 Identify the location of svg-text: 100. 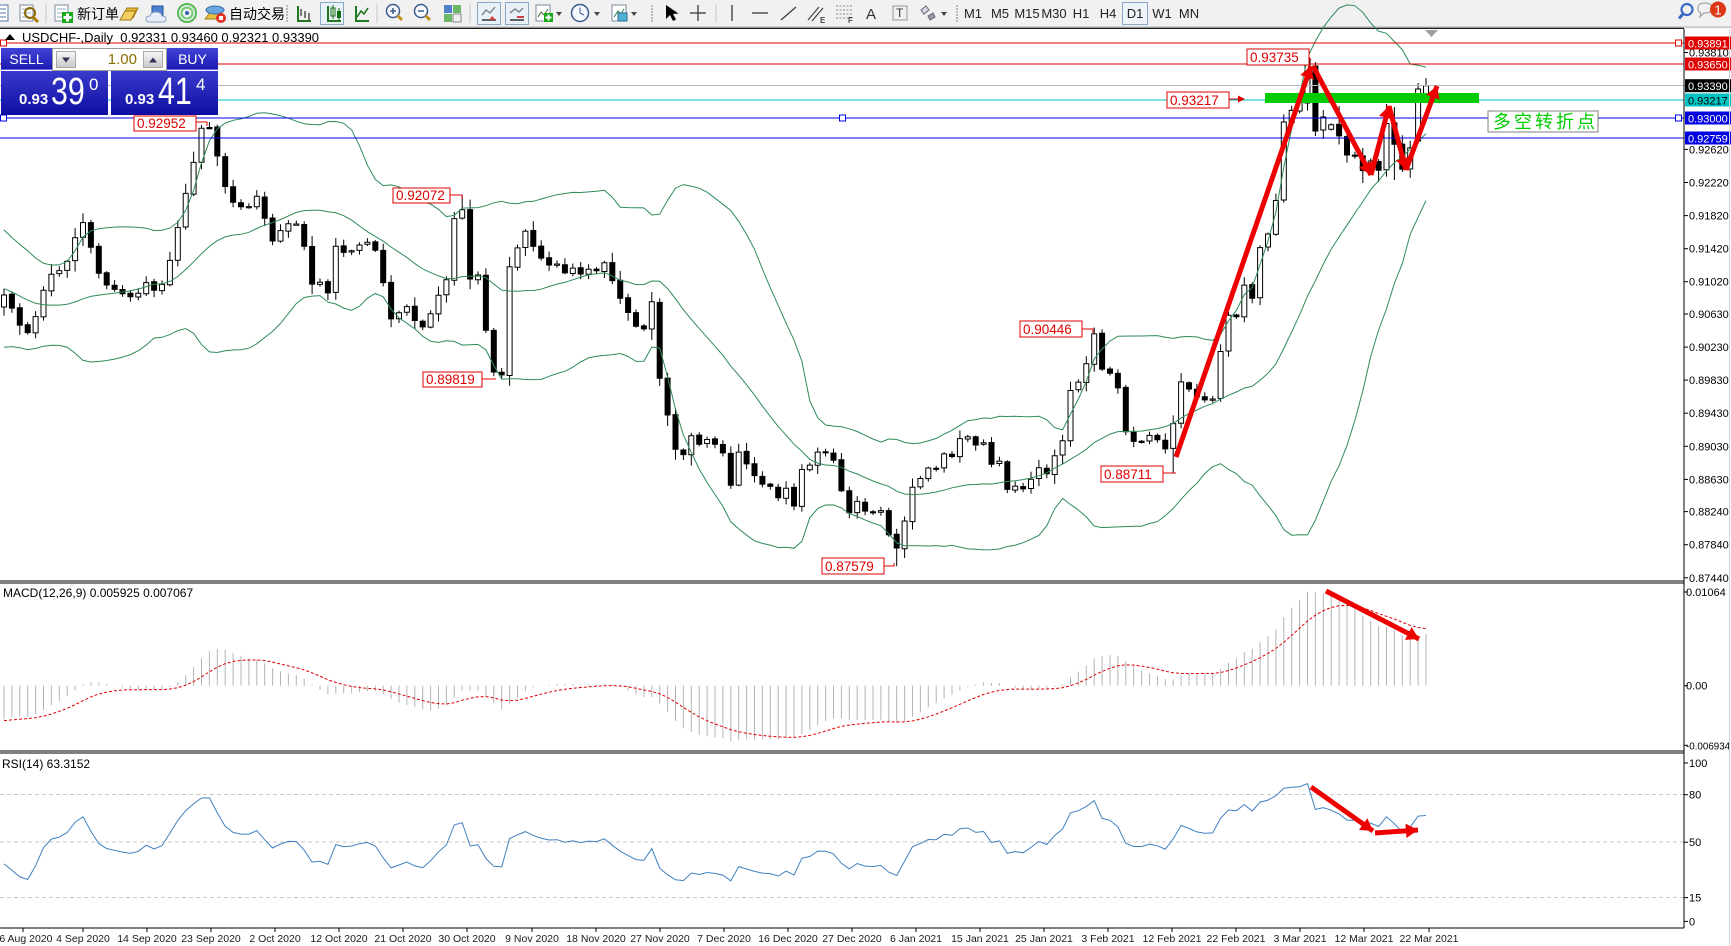
(1698, 764).